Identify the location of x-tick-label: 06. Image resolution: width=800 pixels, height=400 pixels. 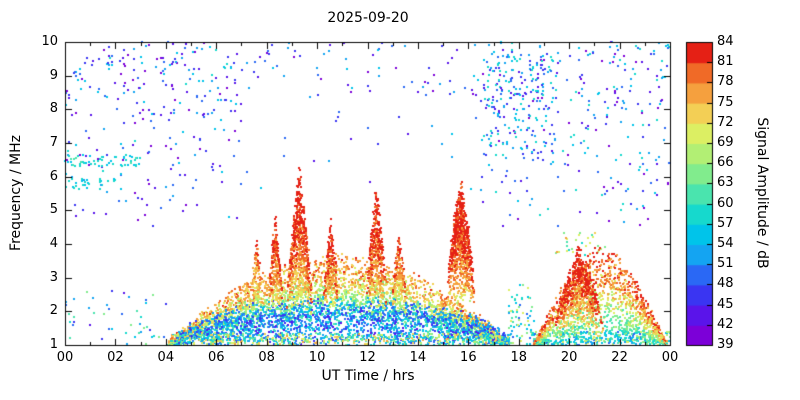
(216, 357).